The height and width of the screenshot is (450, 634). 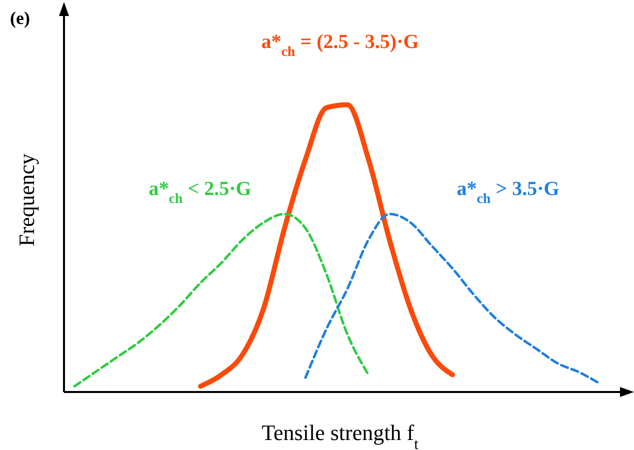 What do you see at coordinates (508, 192) in the screenshot?
I see `text: a*$_{ch}$ > 3.5·G` at bounding box center [508, 192].